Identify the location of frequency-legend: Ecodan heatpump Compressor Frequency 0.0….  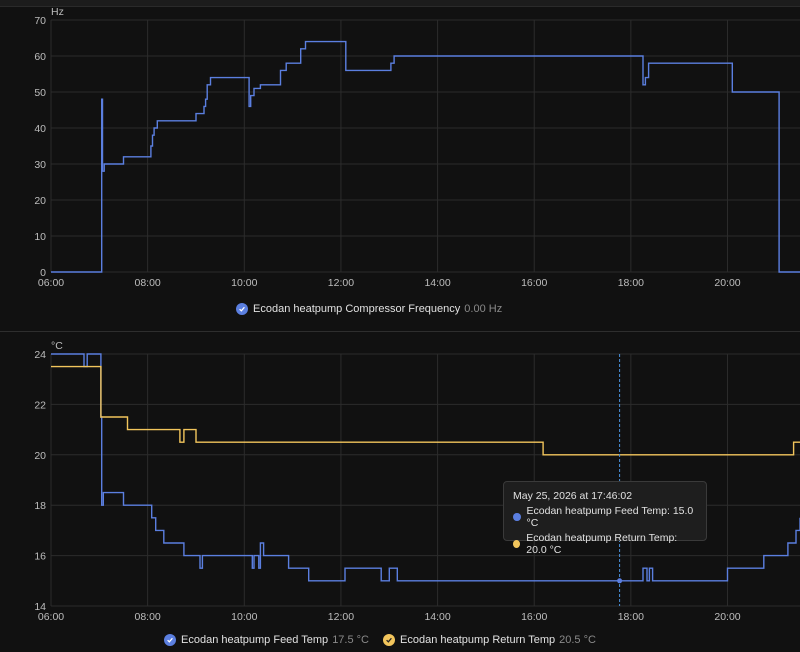
(376, 309).